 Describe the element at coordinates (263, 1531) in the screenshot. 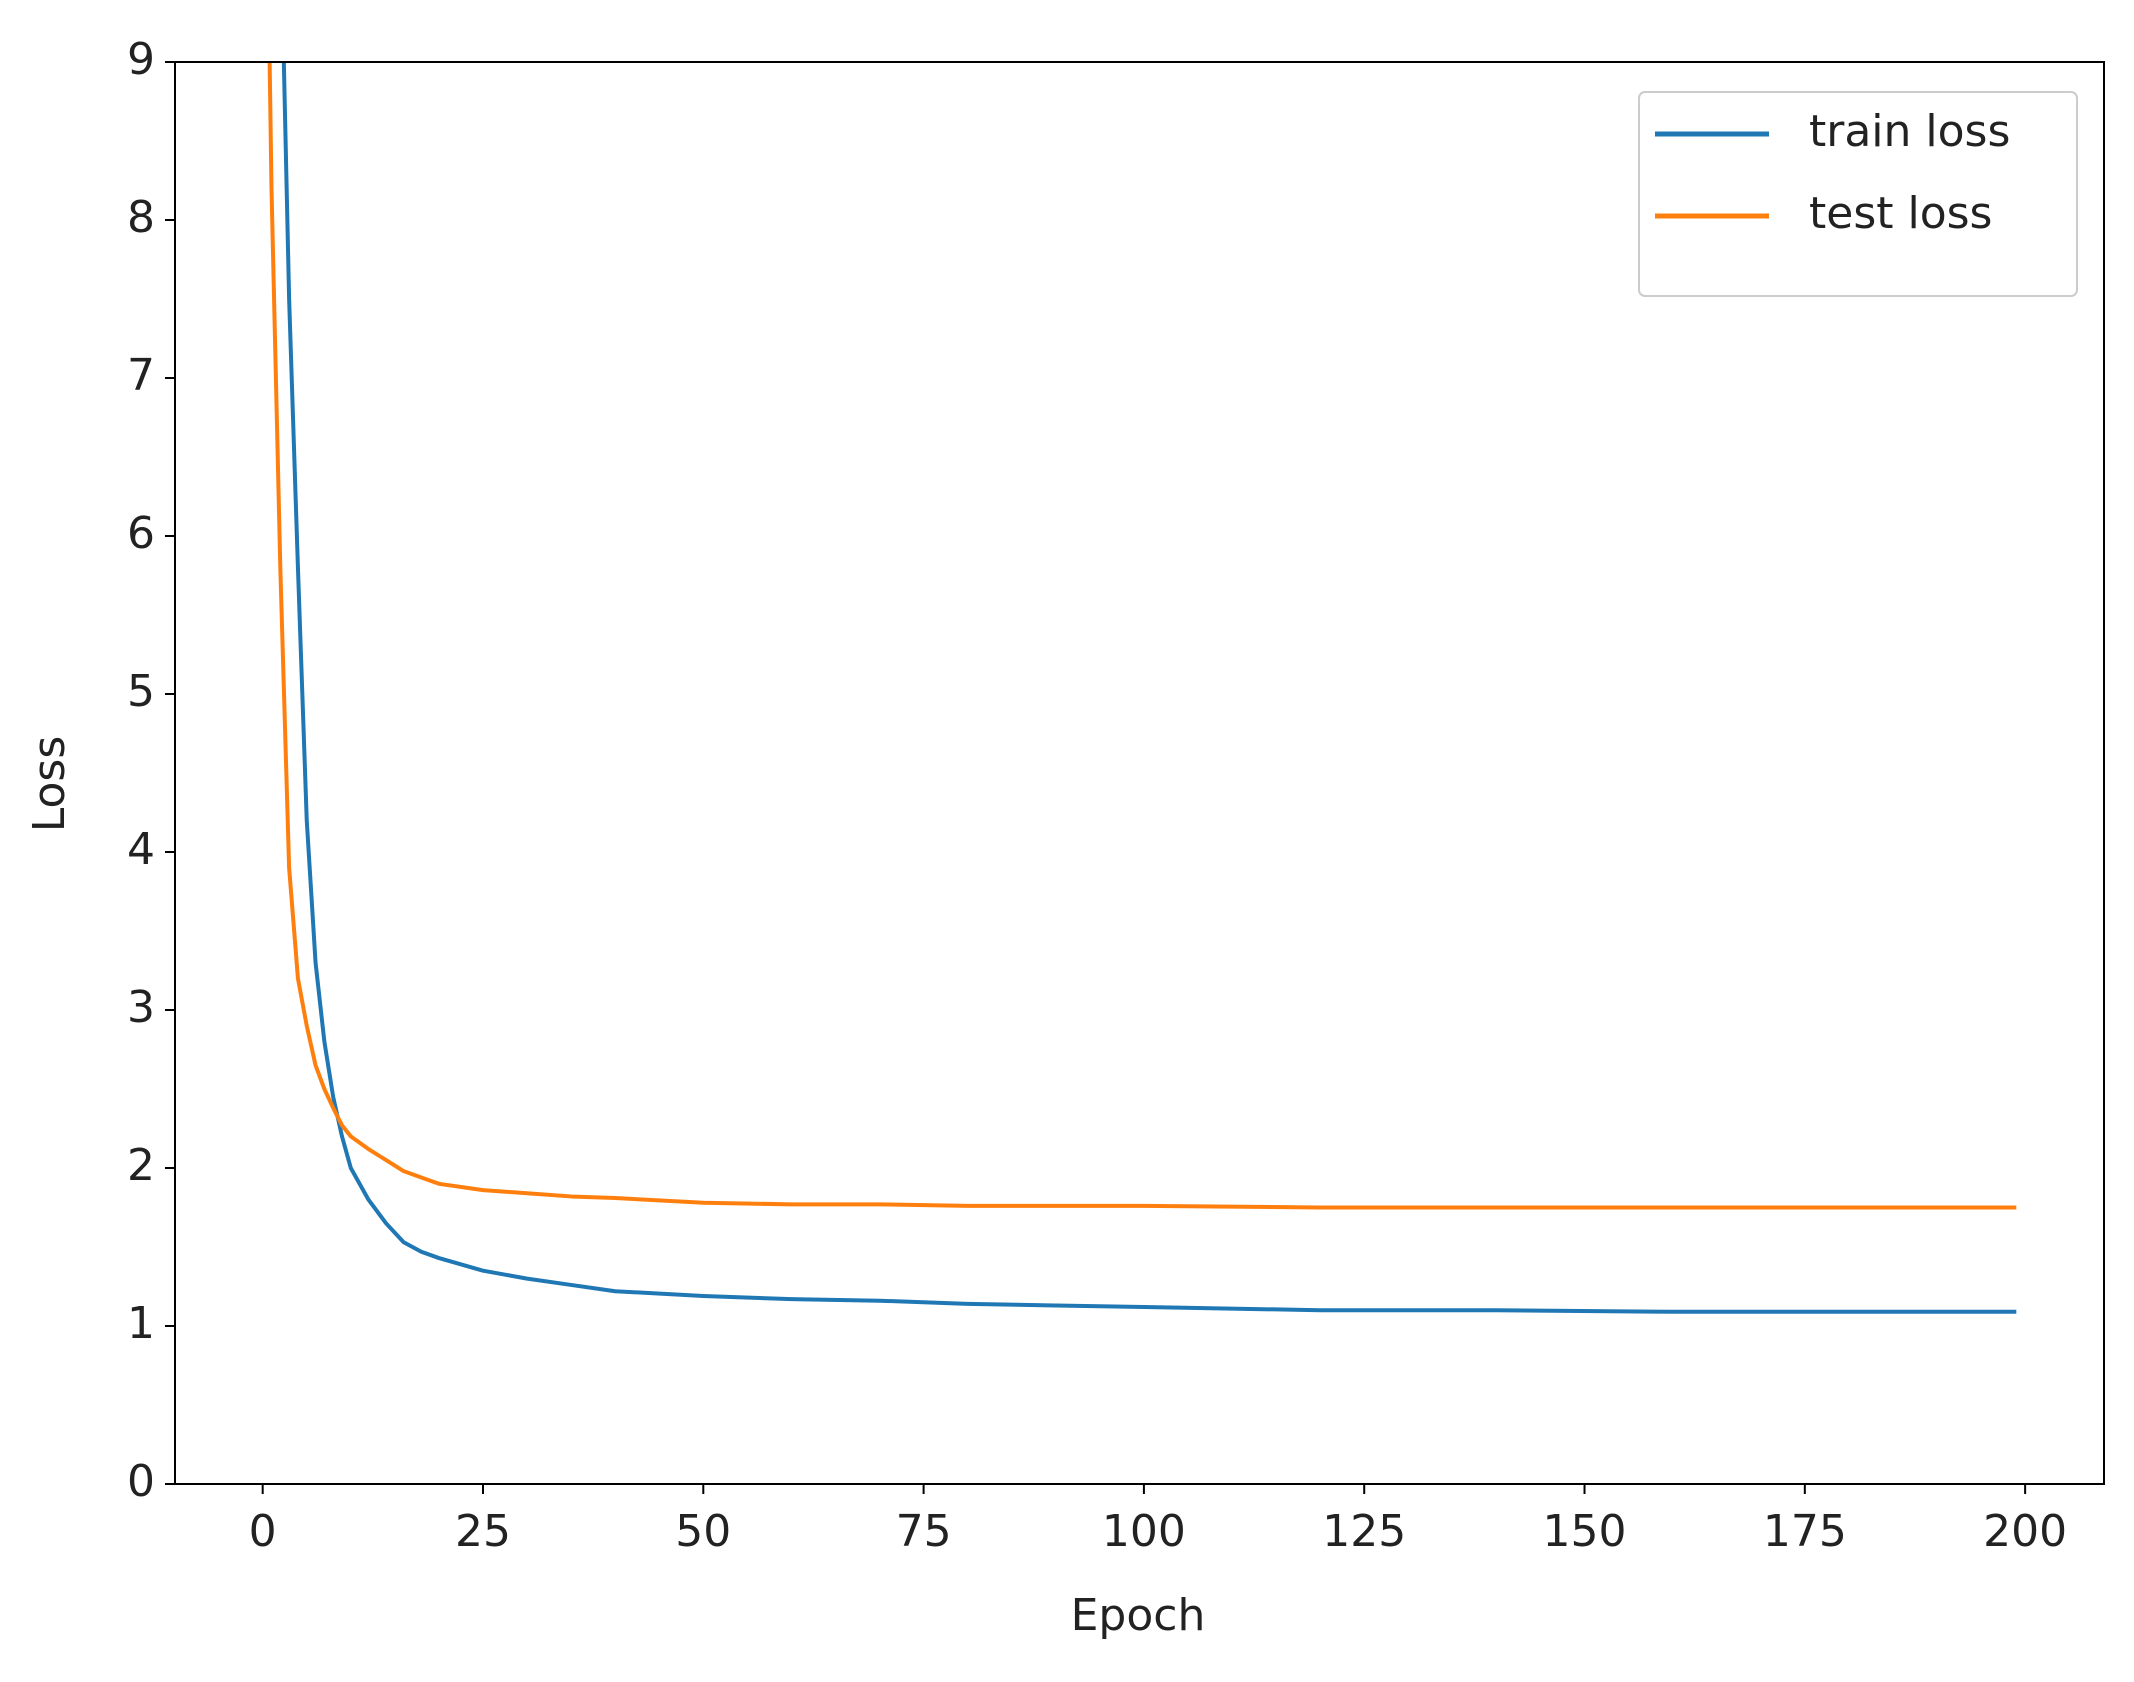

I see `x-tick-label: 0` at that location.